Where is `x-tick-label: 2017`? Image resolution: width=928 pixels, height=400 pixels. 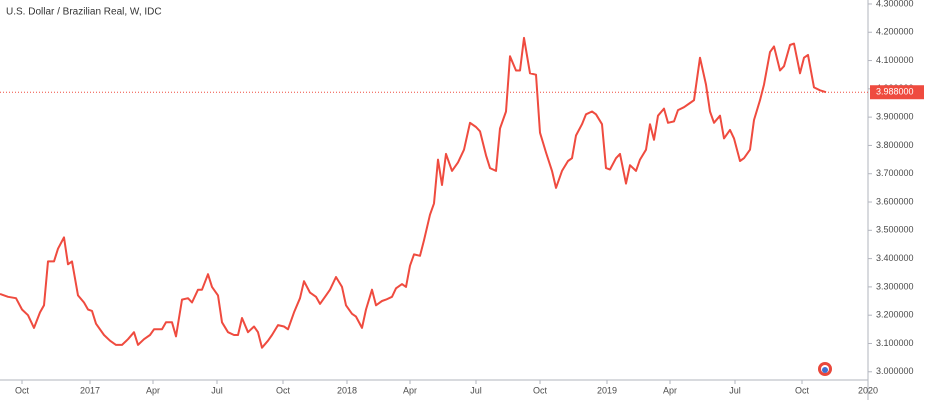 x-tick-label: 2017 is located at coordinates (90, 390).